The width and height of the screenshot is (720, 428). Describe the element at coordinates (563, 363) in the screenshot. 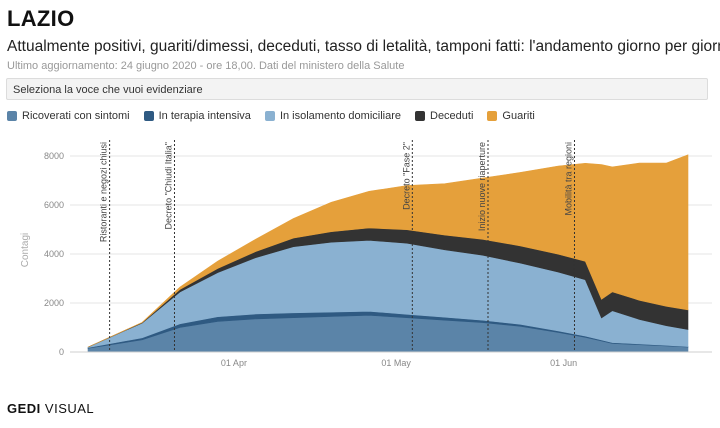

I see `x-tick-label: 01 Jun` at that location.